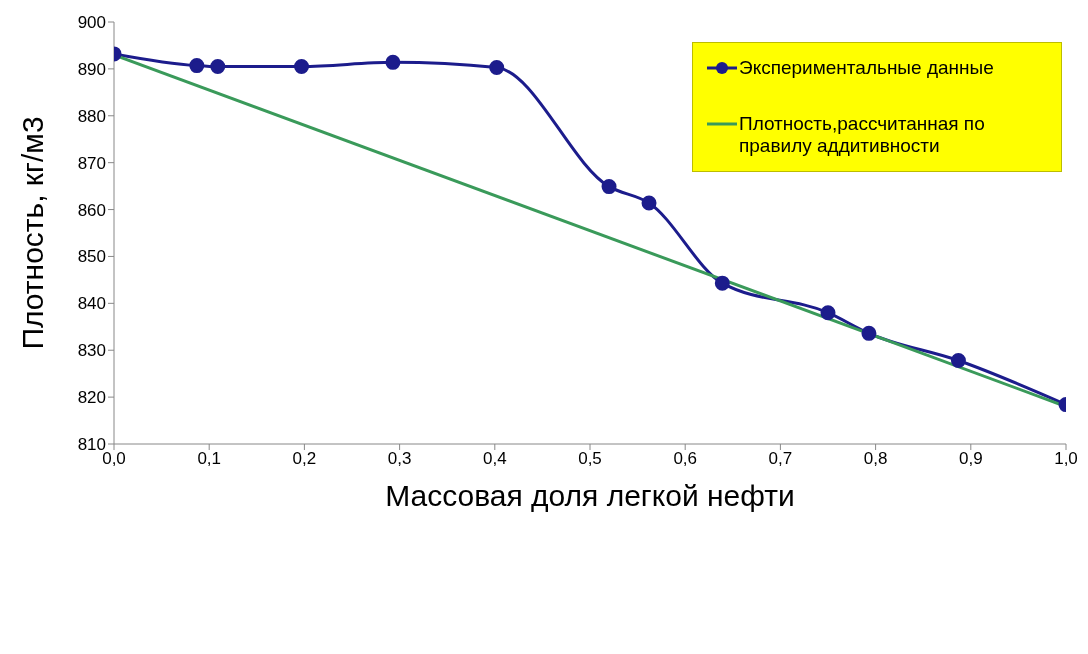 The image size is (1088, 654). Describe the element at coordinates (1066, 459) in the screenshot. I see `x-tick-label: 1,0` at that location.